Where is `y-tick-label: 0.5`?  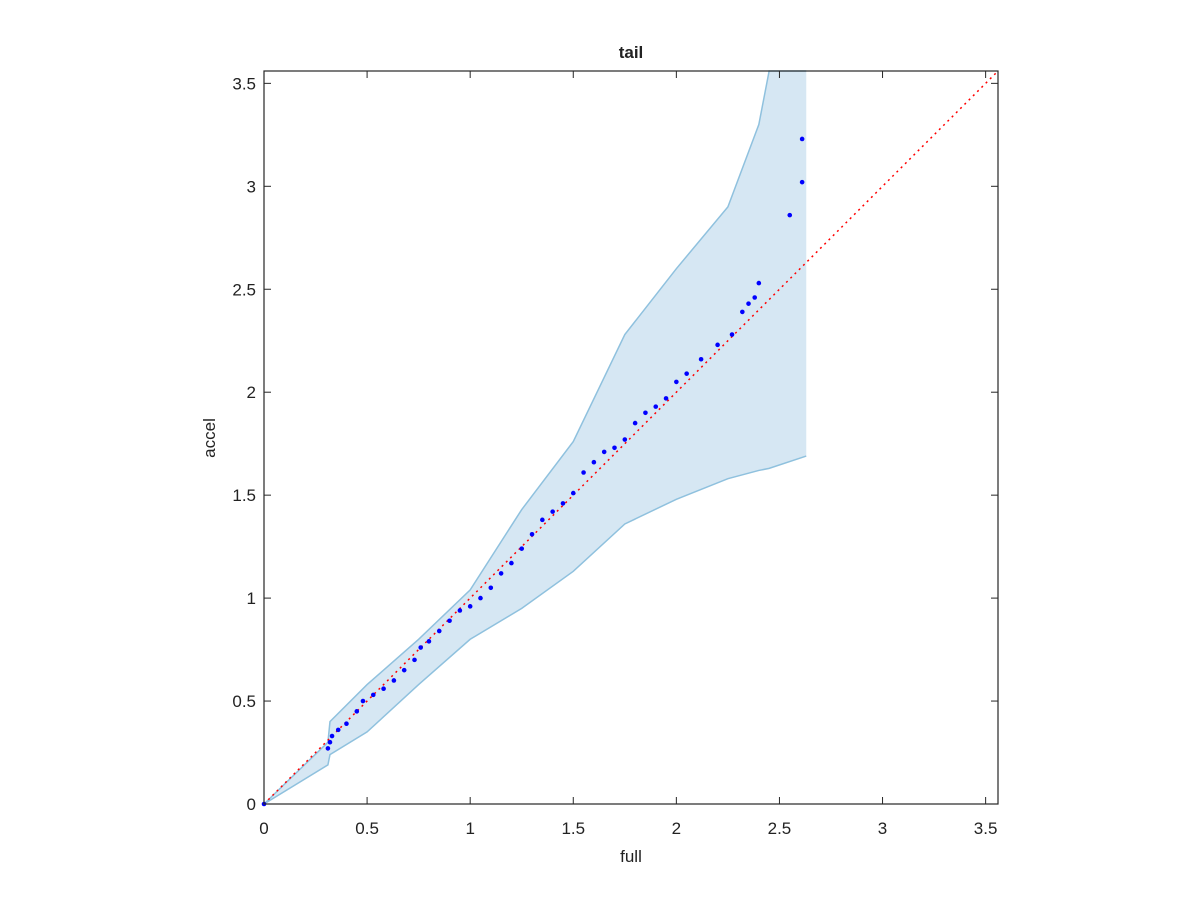
y-tick-label: 0.5 is located at coordinates (244, 701).